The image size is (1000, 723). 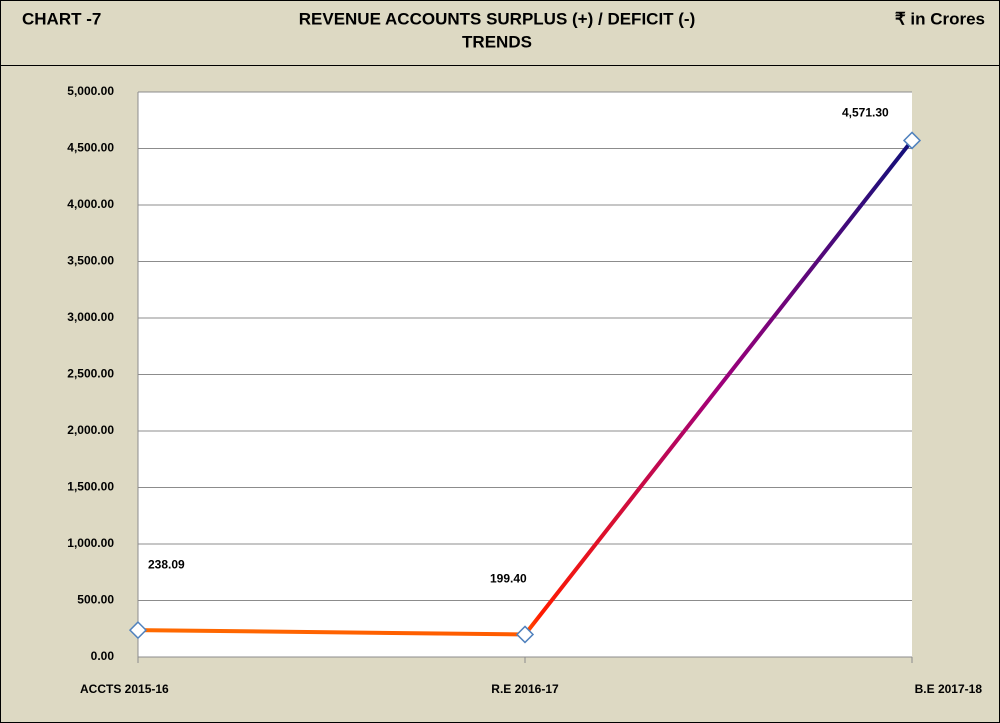 What do you see at coordinates (90, 91) in the screenshot?
I see `y-tick-label: 5,000.00` at bounding box center [90, 91].